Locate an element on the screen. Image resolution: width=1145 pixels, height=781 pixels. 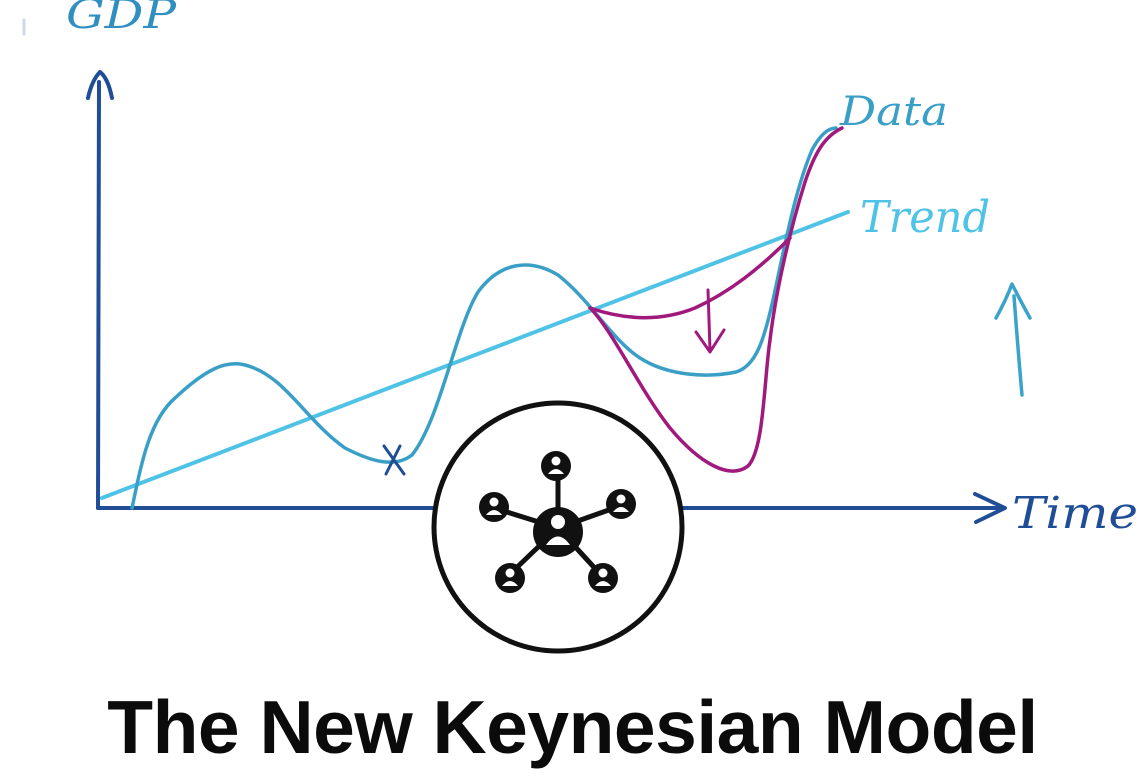
x-axis-label: Time is located at coordinates (1075, 513).